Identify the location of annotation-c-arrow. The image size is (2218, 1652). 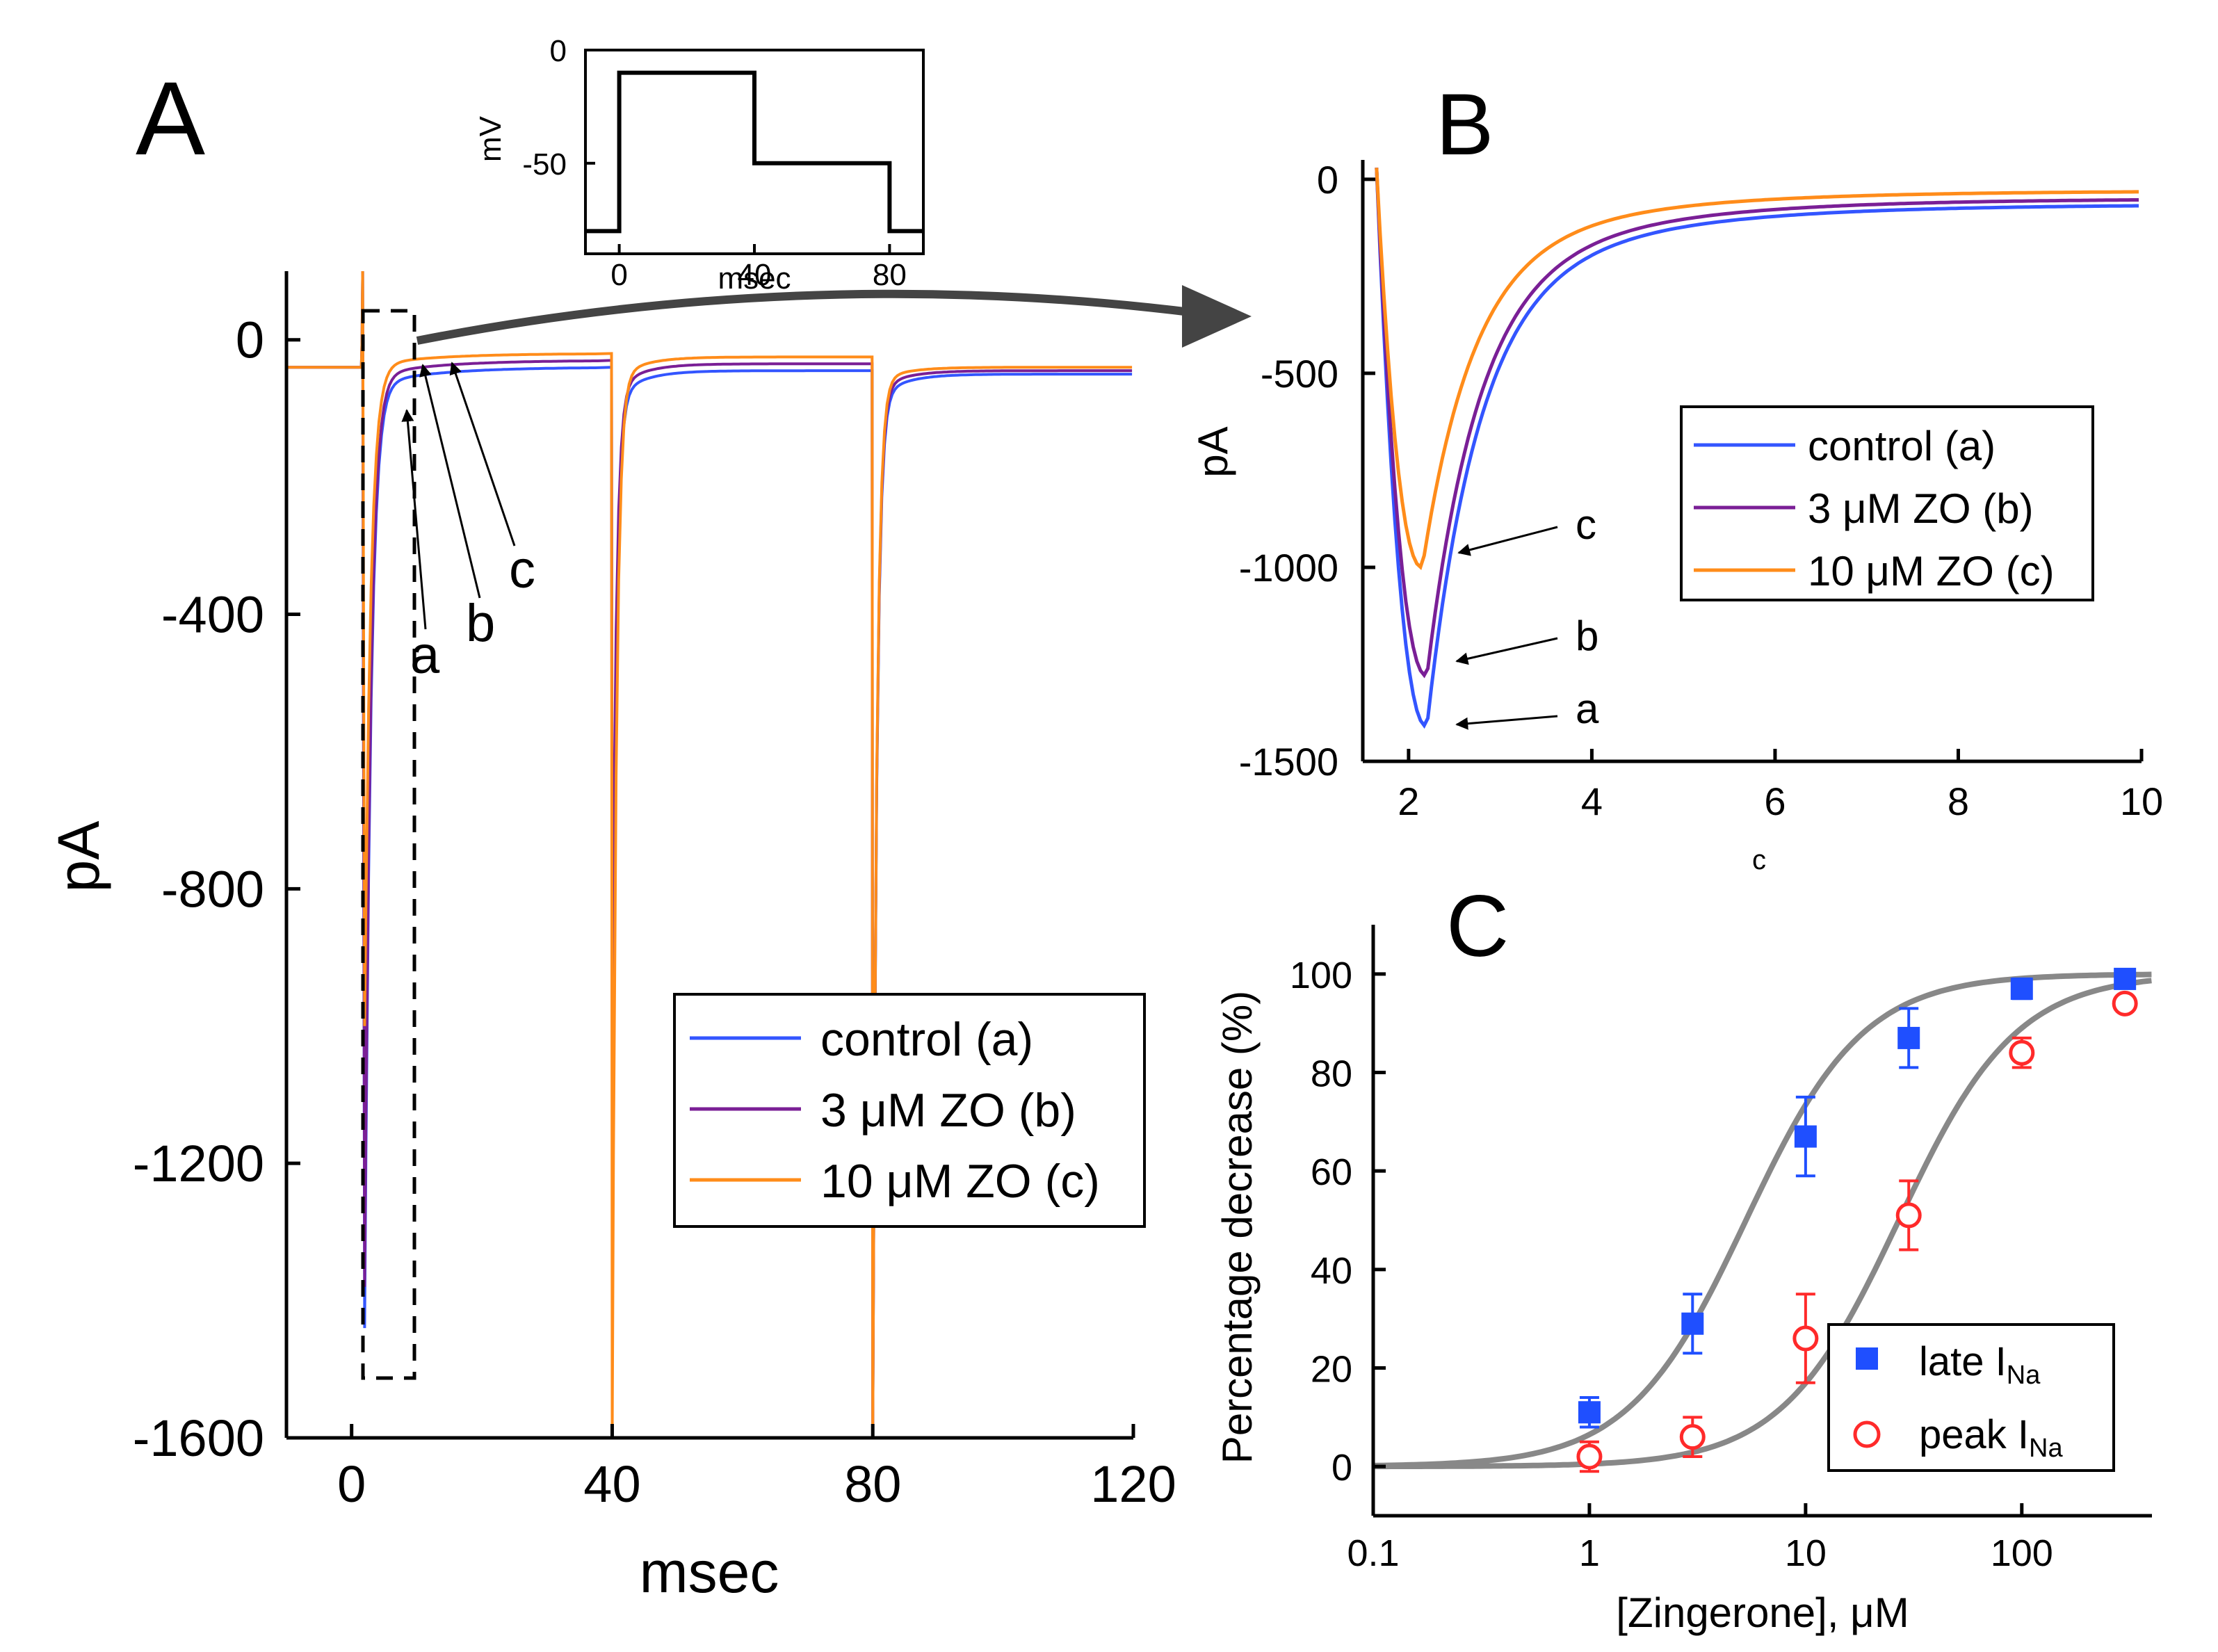
(482, 454).